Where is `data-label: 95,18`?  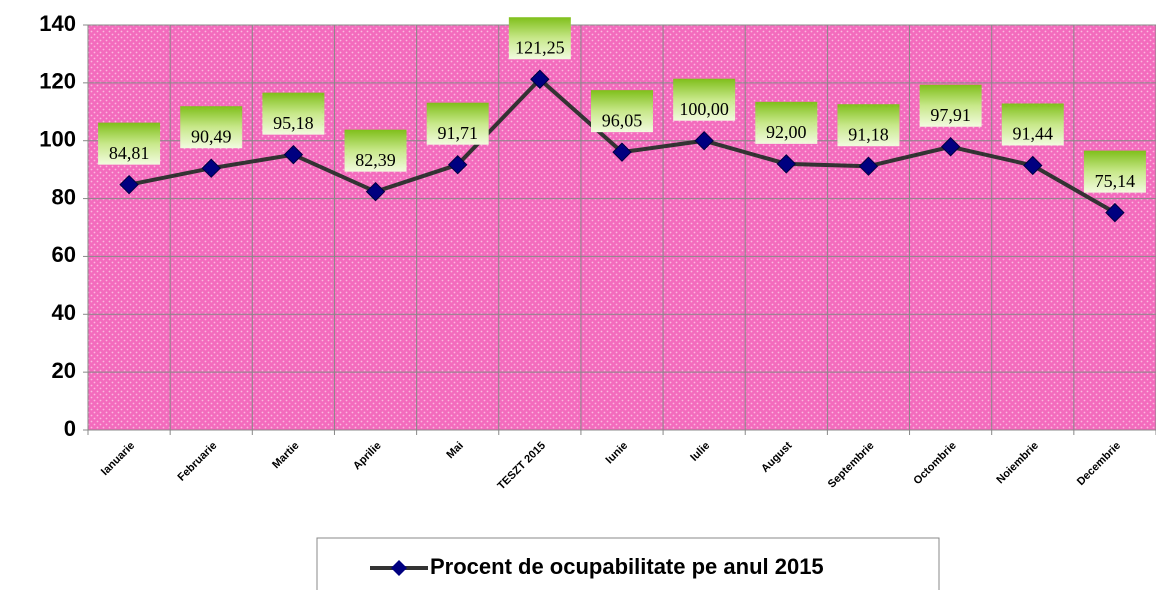
data-label: 95,18 is located at coordinates (293, 123).